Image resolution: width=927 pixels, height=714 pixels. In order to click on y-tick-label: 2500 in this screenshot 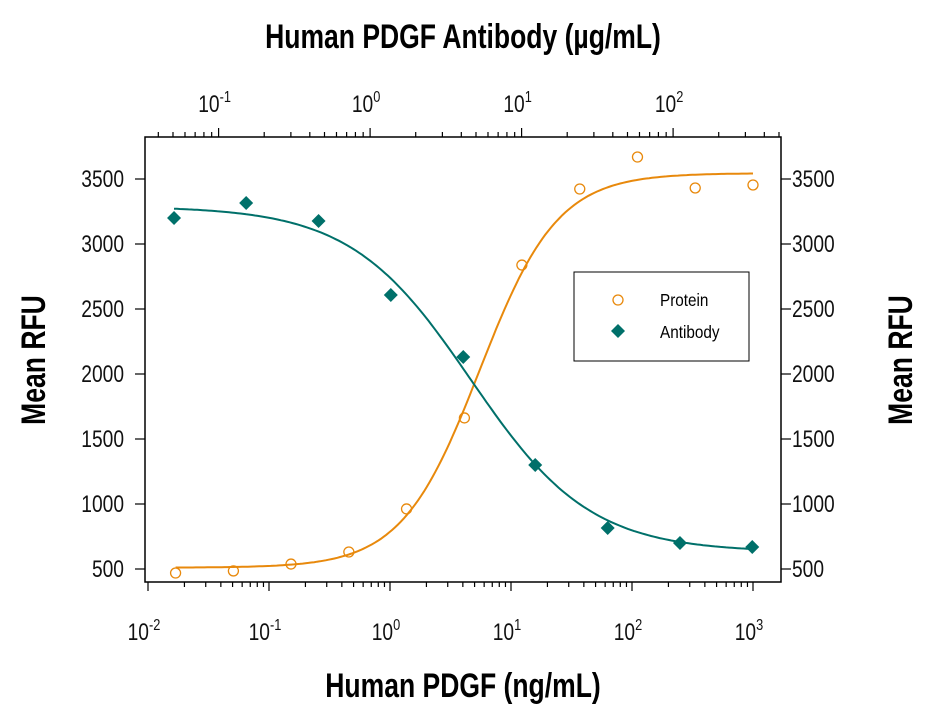, I will do `click(102, 309)`.